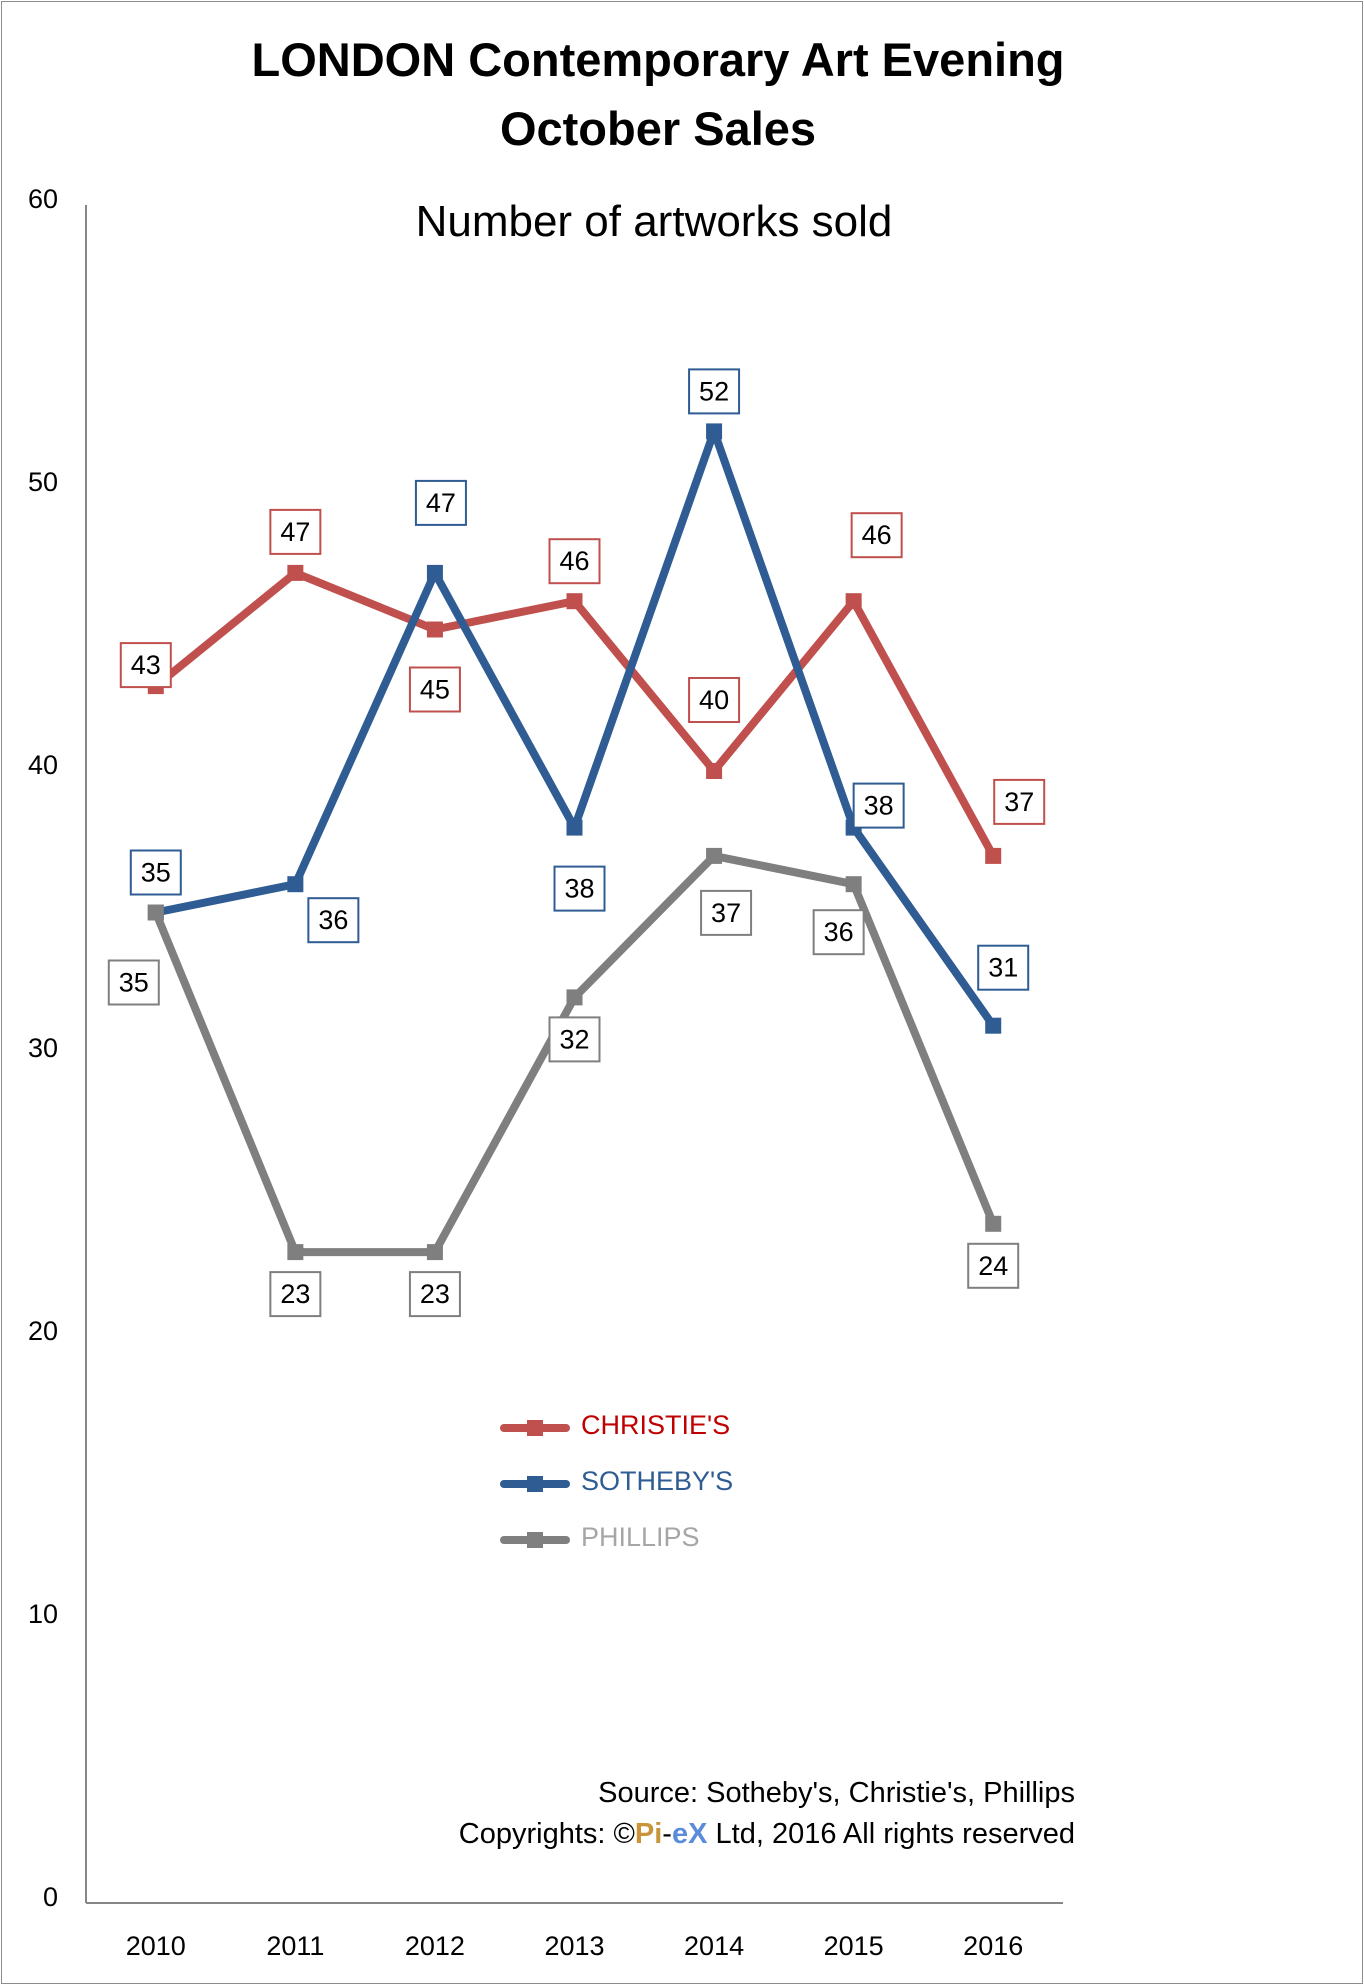 Image resolution: width=1364 pixels, height=1985 pixels. What do you see at coordinates (535, 1428) in the screenshot?
I see `legend-marker-christies` at bounding box center [535, 1428].